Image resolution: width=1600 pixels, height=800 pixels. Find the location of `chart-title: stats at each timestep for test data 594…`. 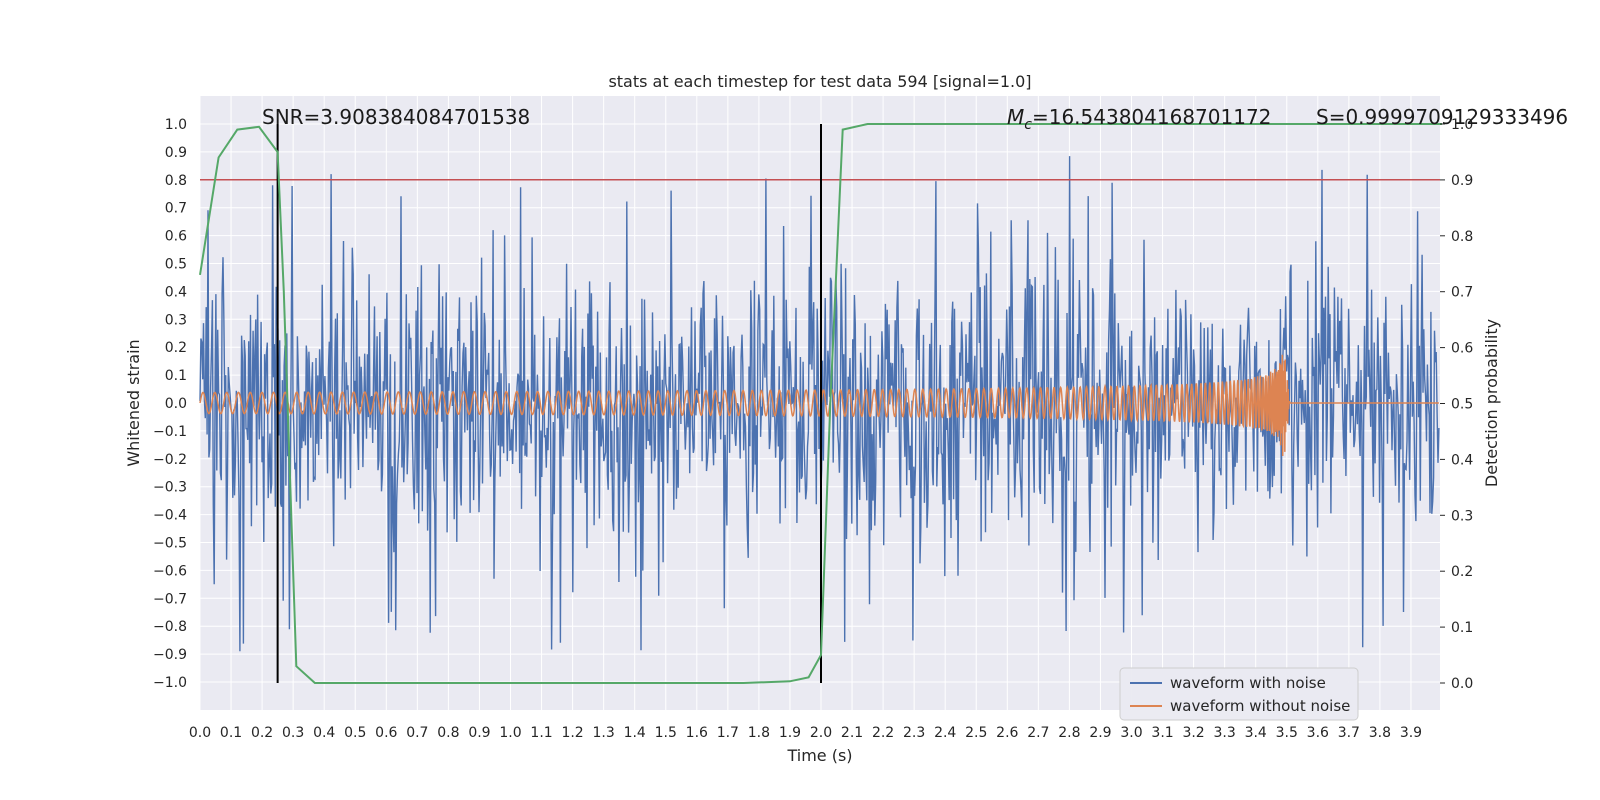

chart-title: stats at each timestep for test data 594… is located at coordinates (819, 81).